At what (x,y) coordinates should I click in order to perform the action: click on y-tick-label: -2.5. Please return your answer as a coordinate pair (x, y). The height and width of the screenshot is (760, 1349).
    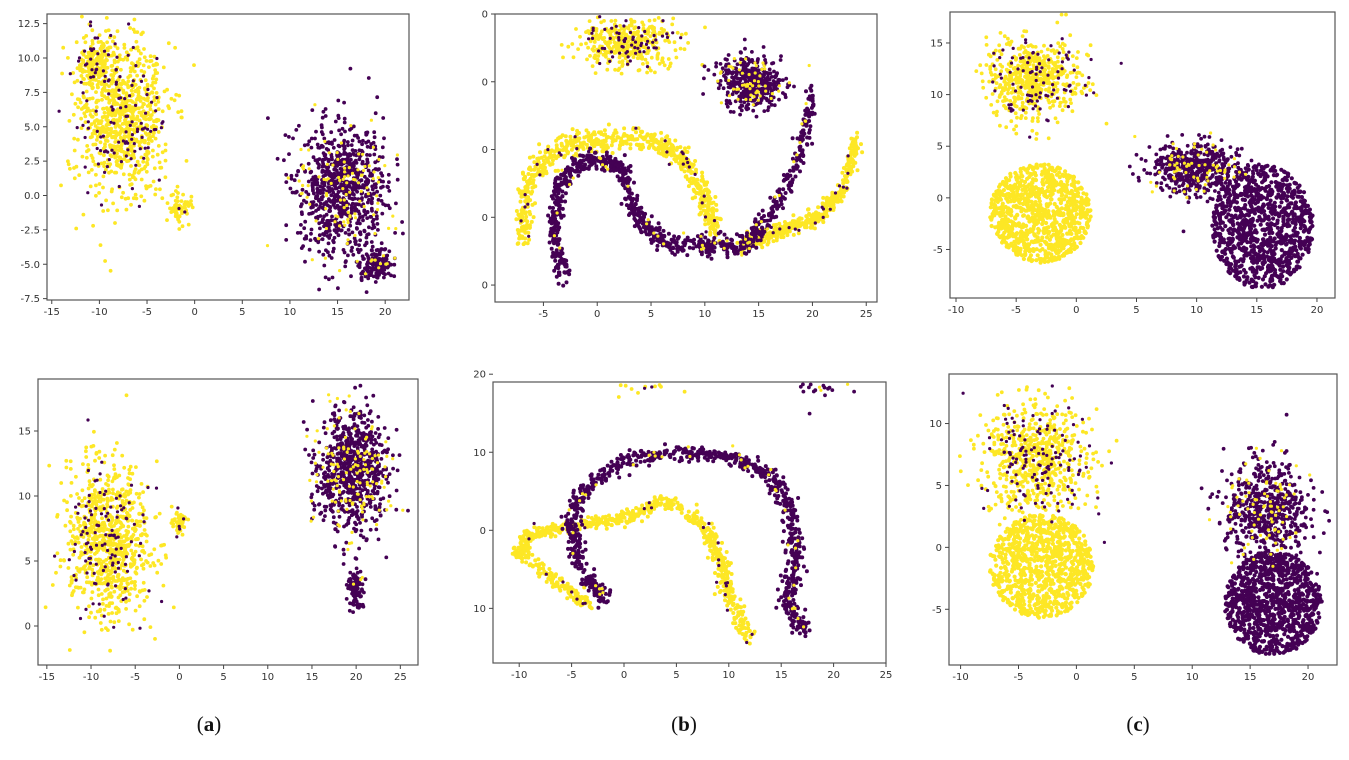
    Looking at the image, I should click on (30, 230).